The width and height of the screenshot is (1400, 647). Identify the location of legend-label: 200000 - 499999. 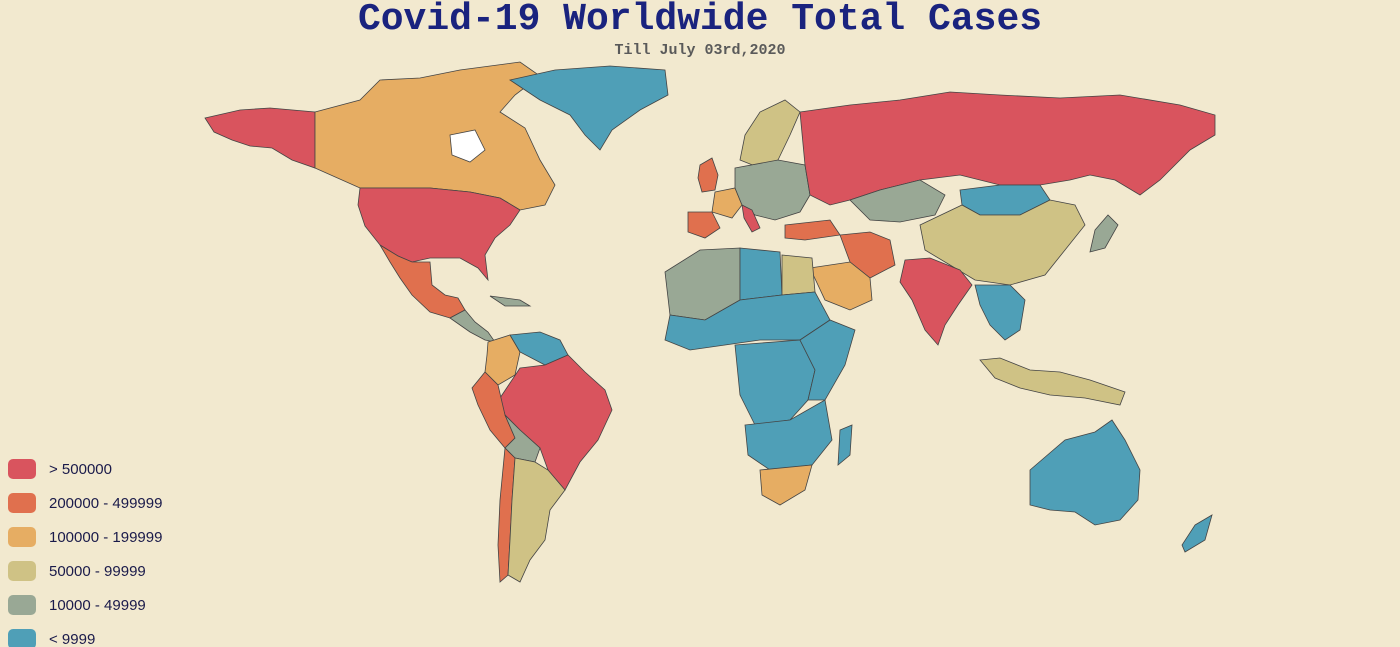
(106, 503).